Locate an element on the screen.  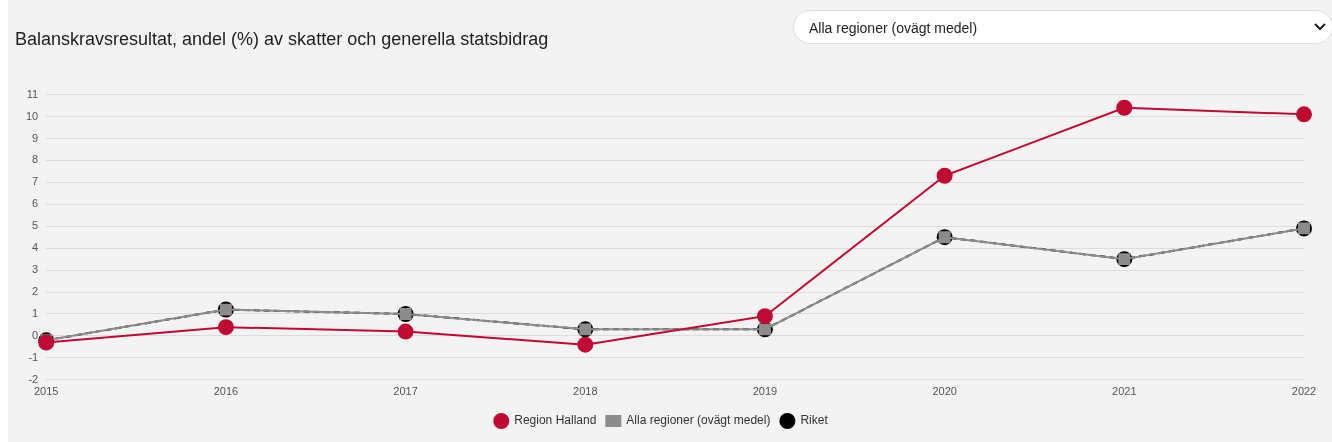
y-tick-label: 2 is located at coordinates (35, 291).